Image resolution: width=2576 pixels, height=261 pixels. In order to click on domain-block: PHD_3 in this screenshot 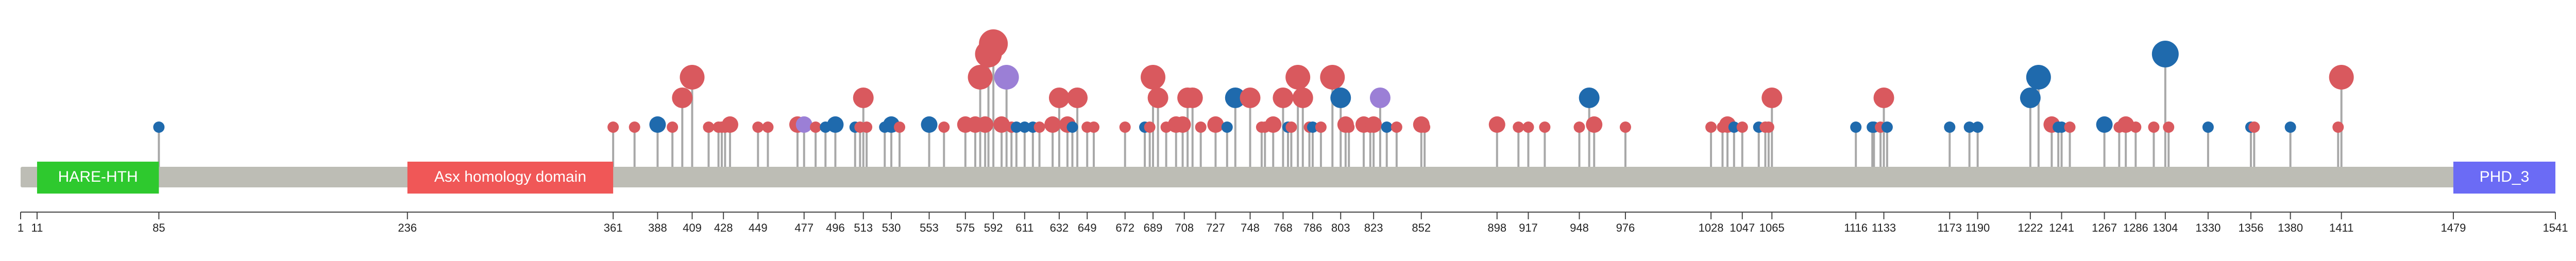, I will do `click(2504, 178)`.